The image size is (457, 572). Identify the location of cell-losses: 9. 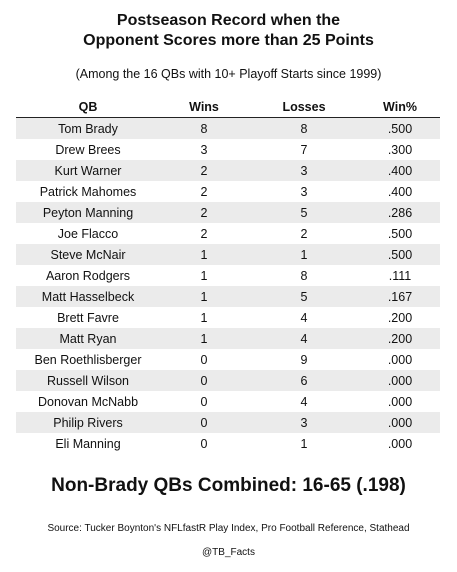
(304, 359).